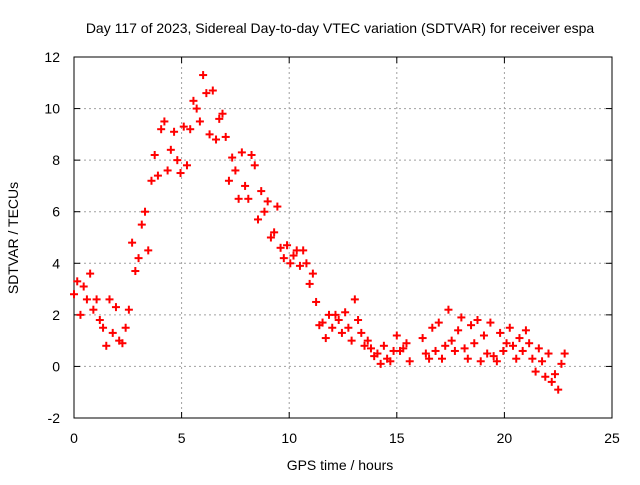  What do you see at coordinates (397, 438) in the screenshot?
I see `x-tick-label: 15` at bounding box center [397, 438].